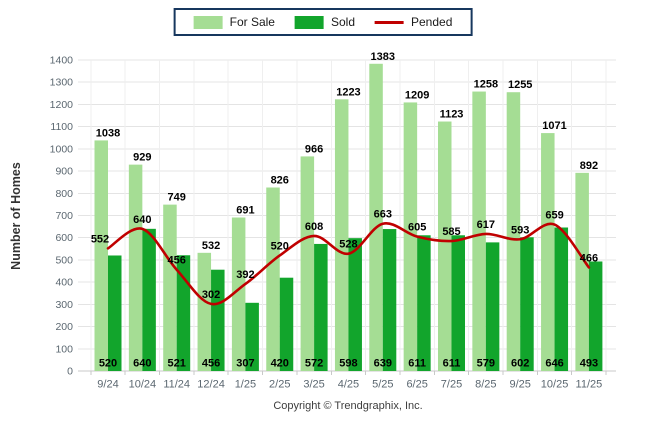  What do you see at coordinates (208, 22) in the screenshot?
I see `for-sale-swatch` at bounding box center [208, 22].